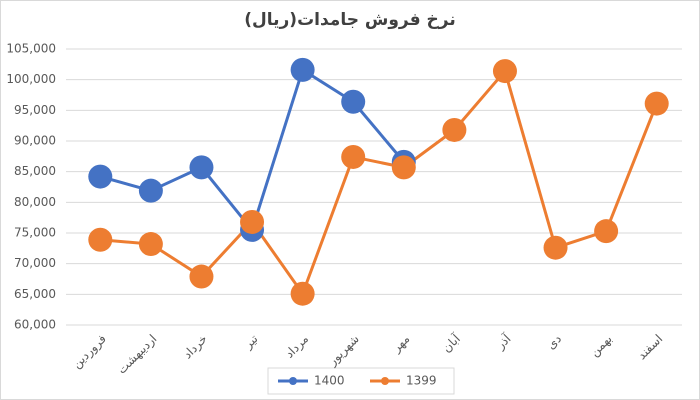 The image size is (700, 400). Describe the element at coordinates (35, 325) in the screenshot. I see `y-tick-label: 60,000` at that location.